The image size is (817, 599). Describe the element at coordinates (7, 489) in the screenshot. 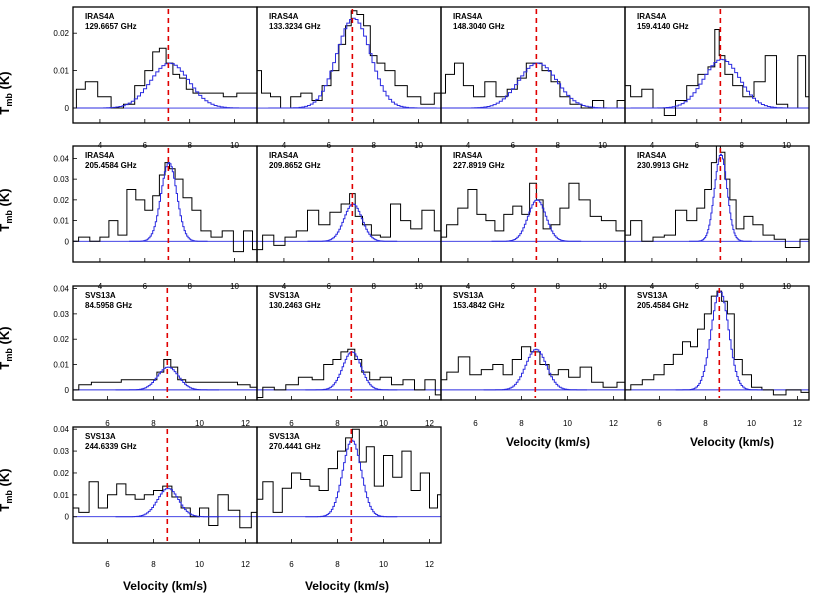

I see `y-axis-label-row-4: Tmb (K)` at that location.